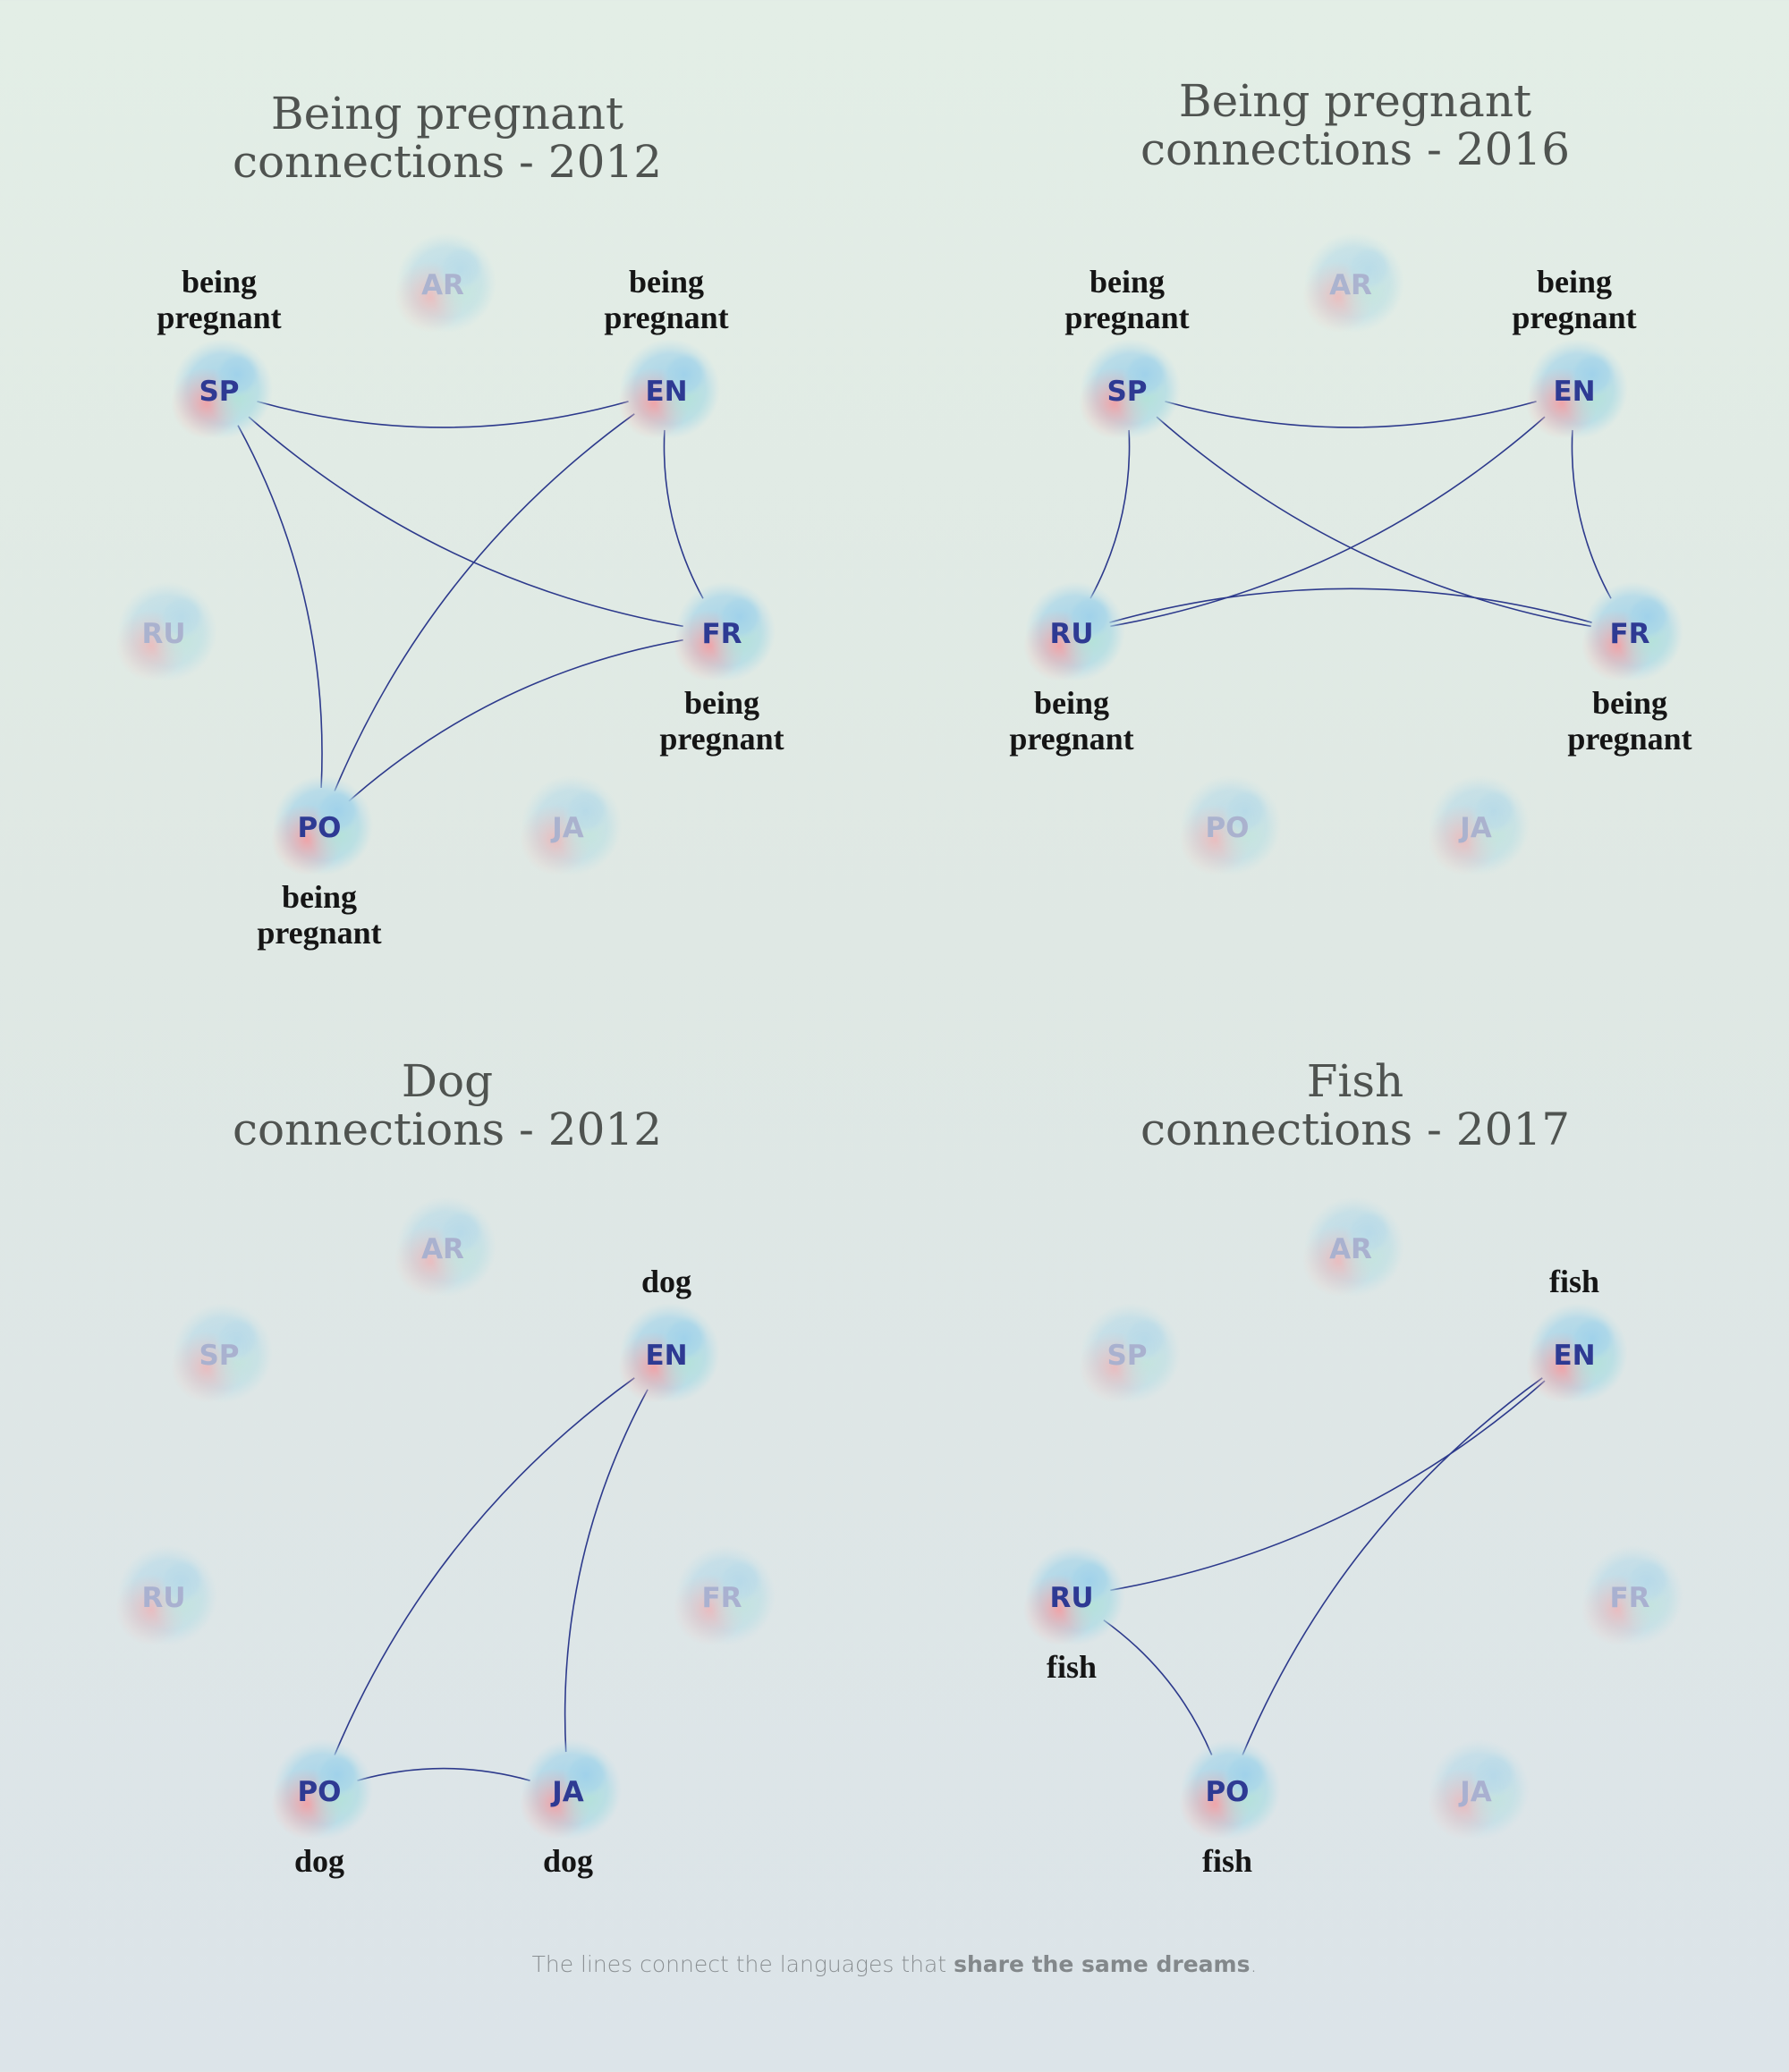 This screenshot has height=2072, width=1789. I want to click on edge-ru-fr, so click(1350, 605).